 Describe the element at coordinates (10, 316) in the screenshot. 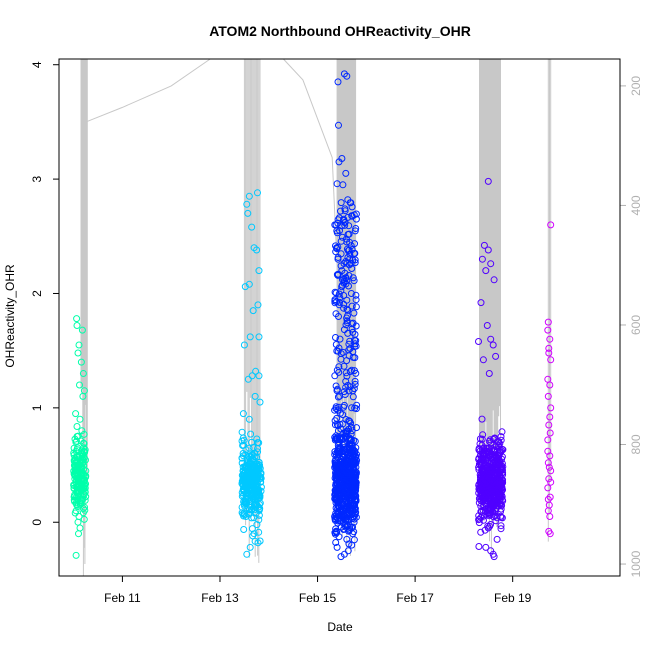

I see `y-axis-label: OHReactivity_OHR` at that location.